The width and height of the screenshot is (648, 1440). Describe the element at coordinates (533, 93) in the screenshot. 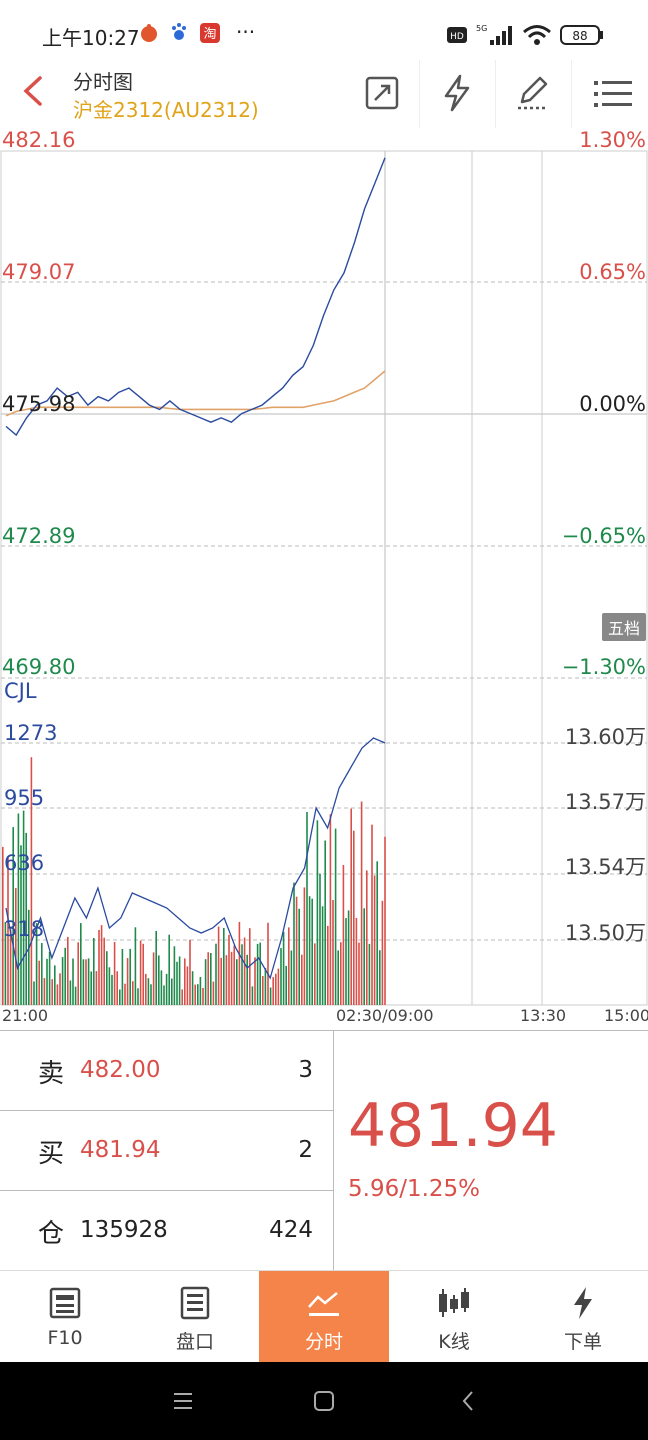

I see `draw-button` at that location.